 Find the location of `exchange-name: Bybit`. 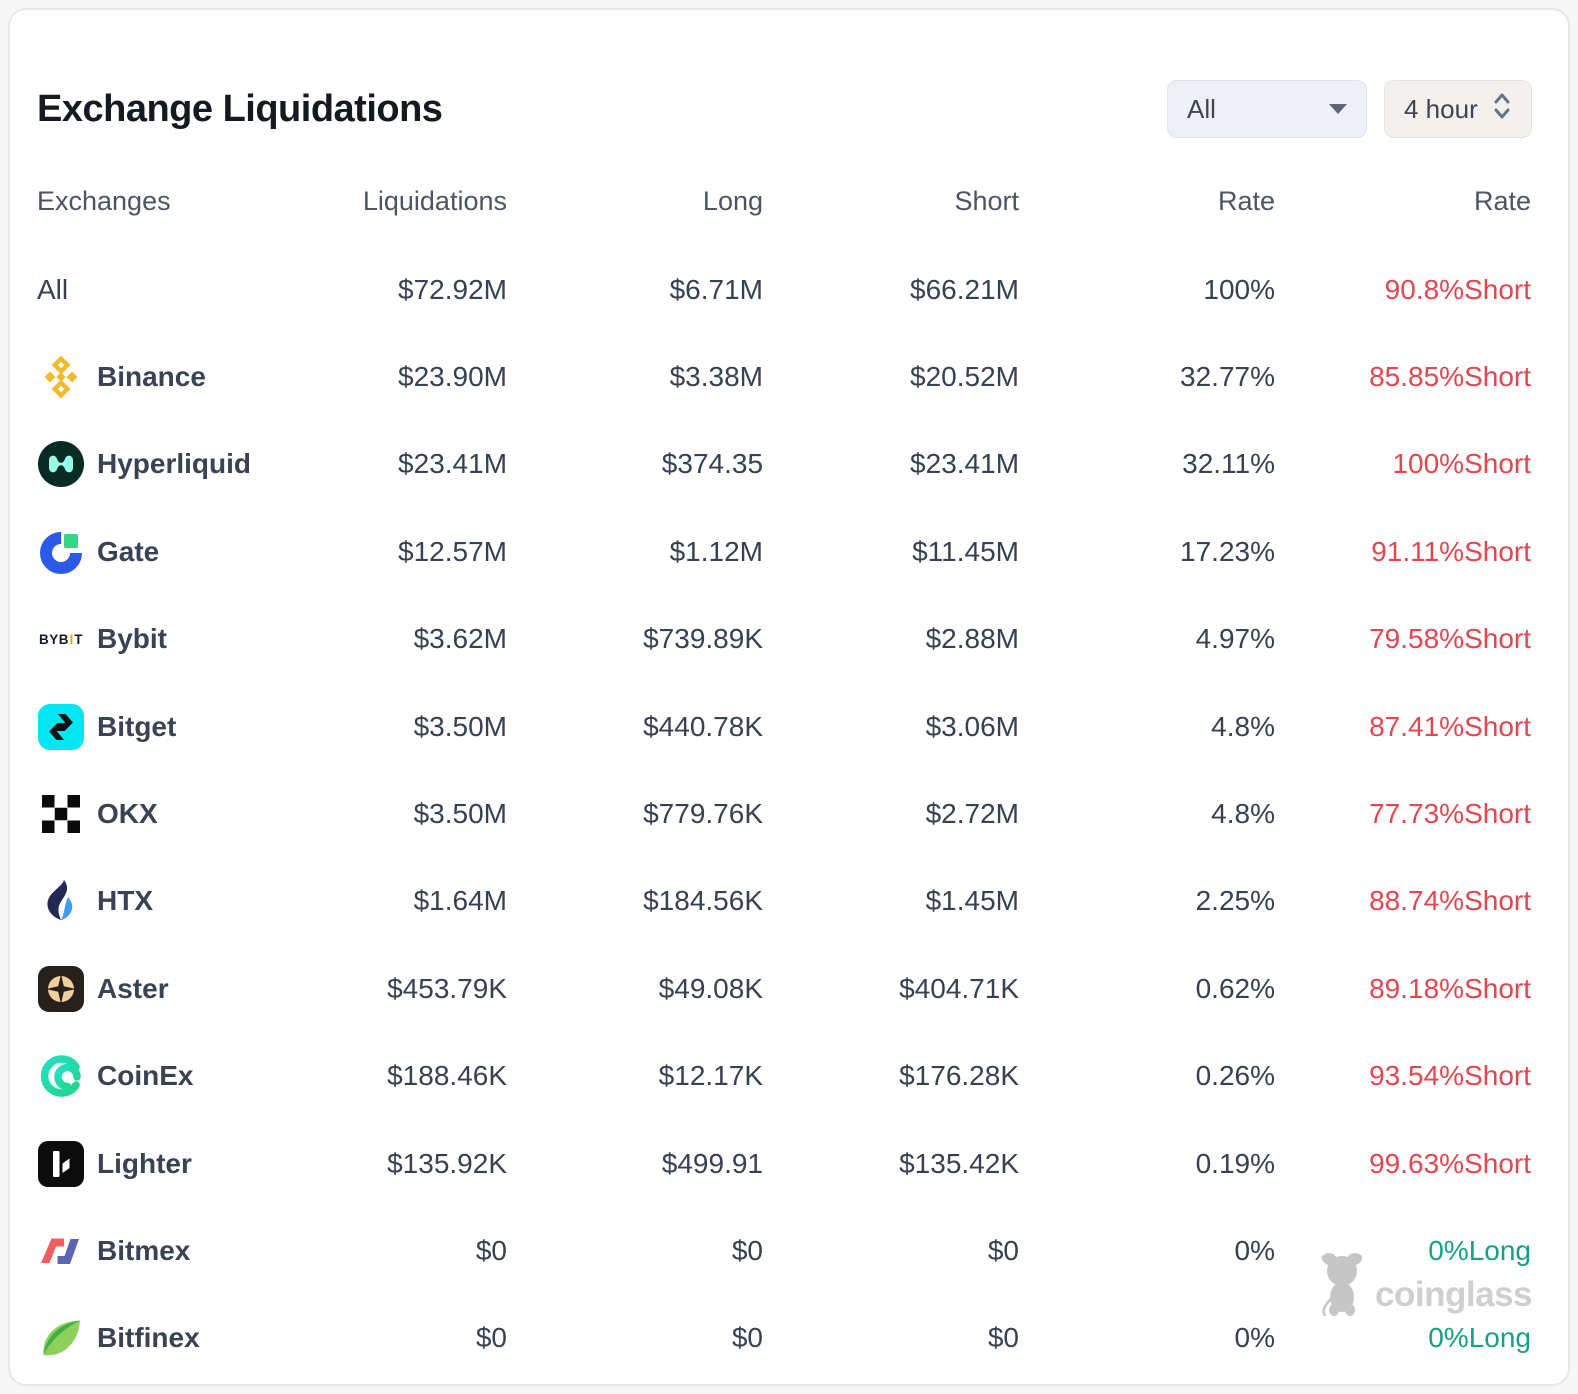

exchange-name: Bybit is located at coordinates (132, 639).